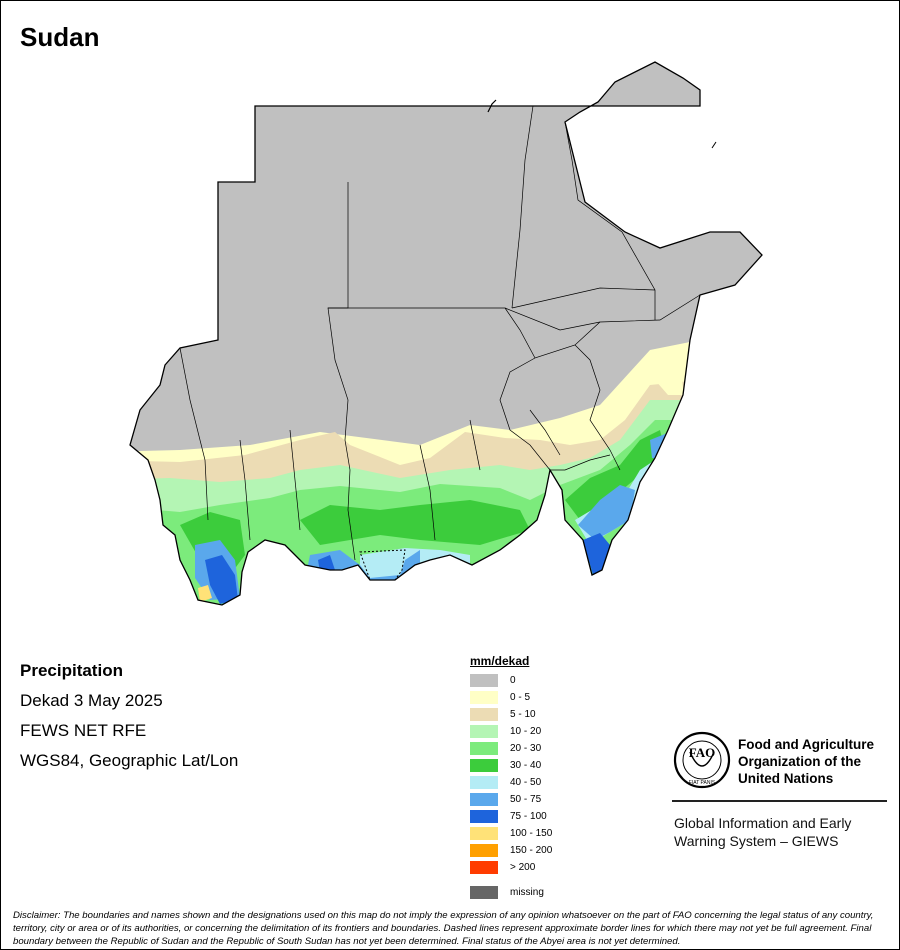 The height and width of the screenshot is (950, 900). What do you see at coordinates (526, 765) in the screenshot?
I see `legend-label: 30 - 40` at bounding box center [526, 765].